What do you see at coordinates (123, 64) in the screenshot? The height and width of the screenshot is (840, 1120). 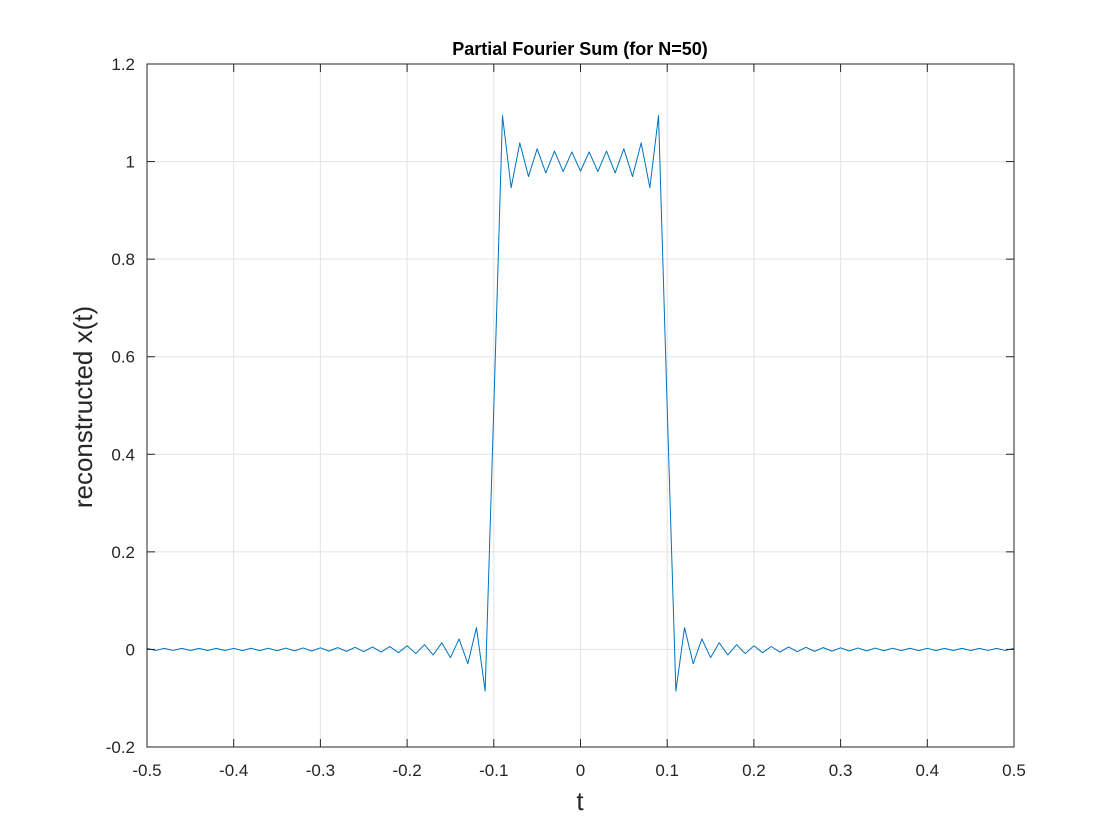 I see `y-tick-label: 1.2` at bounding box center [123, 64].